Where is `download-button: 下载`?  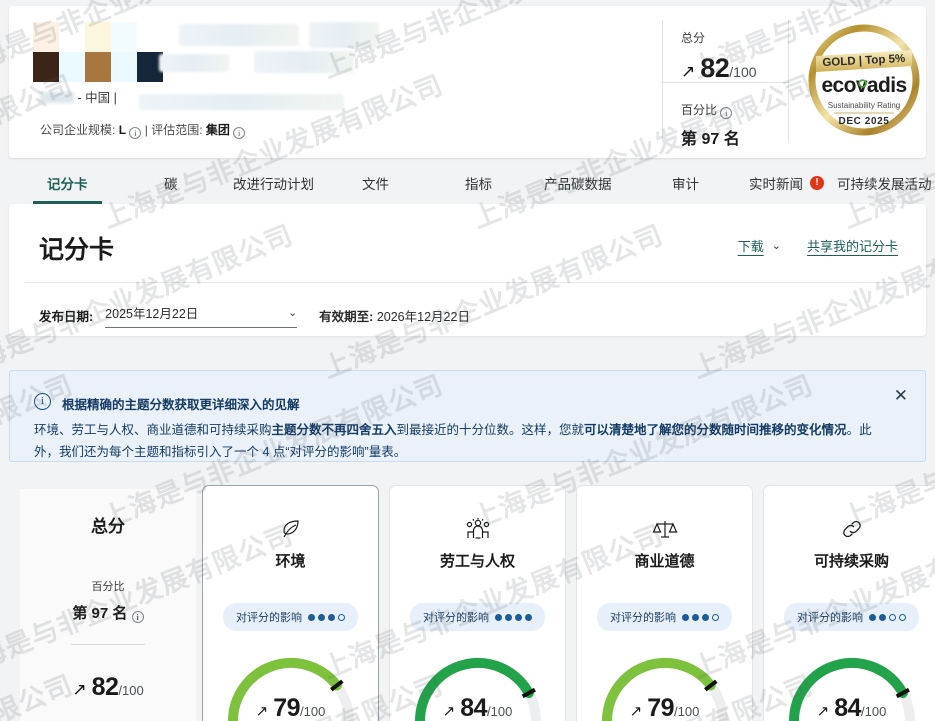
download-button: 下载 is located at coordinates (750, 246).